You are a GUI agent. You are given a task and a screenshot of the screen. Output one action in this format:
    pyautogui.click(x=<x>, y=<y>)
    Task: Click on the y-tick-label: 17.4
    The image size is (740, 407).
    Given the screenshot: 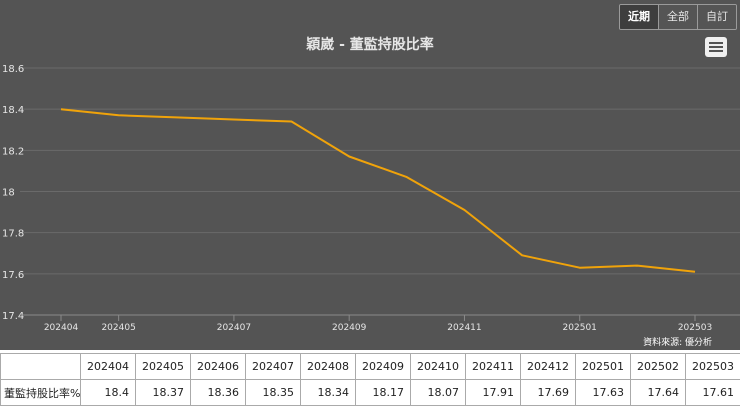 What is the action you would take?
    pyautogui.click(x=13, y=316)
    